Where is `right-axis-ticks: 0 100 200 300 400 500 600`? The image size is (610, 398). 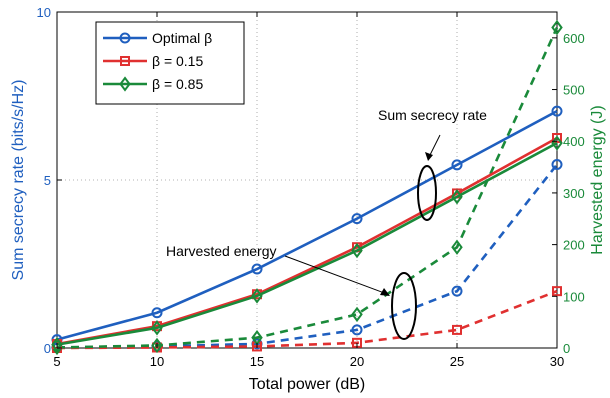
right-axis-ticks: 0 100 200 300 400 500 600 is located at coordinates (568, 193).